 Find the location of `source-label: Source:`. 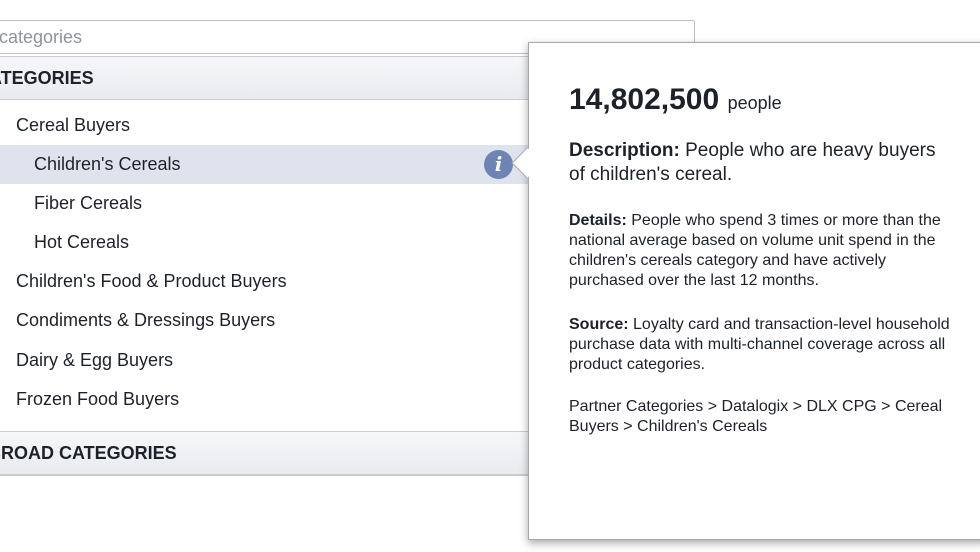

source-label: Source: is located at coordinates (599, 324).